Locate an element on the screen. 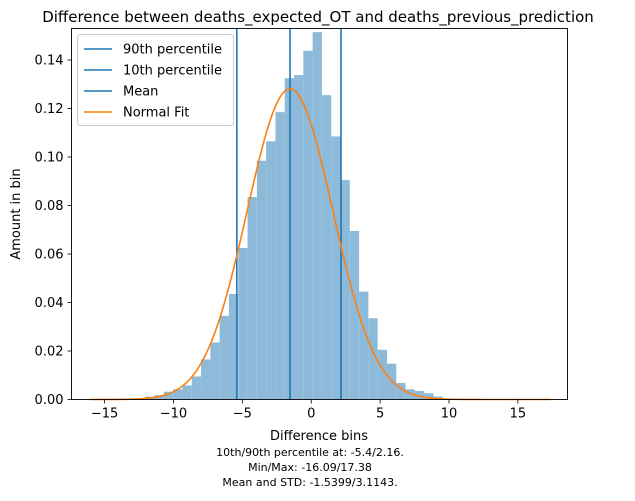 The height and width of the screenshot is (501, 635). x-tick-label: −10 is located at coordinates (173, 414).